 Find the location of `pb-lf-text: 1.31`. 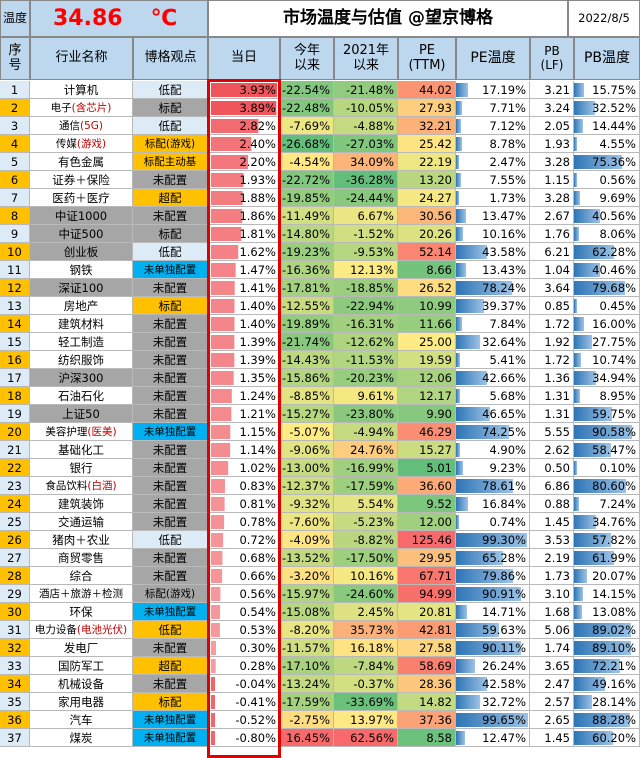

pb-lf-text: 1.31 is located at coordinates (557, 395).